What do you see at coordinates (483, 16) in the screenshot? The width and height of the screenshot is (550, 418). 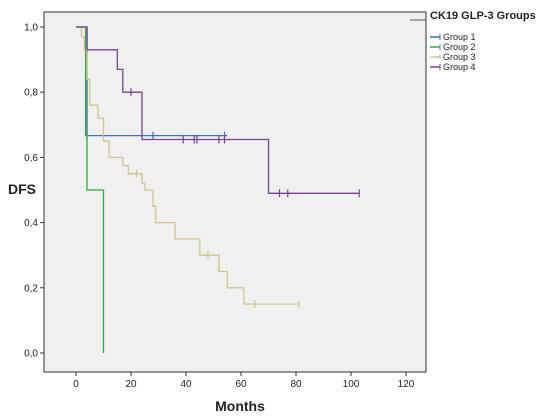 I see `legend-title: CK19 GLP-3 Groups` at bounding box center [483, 16].